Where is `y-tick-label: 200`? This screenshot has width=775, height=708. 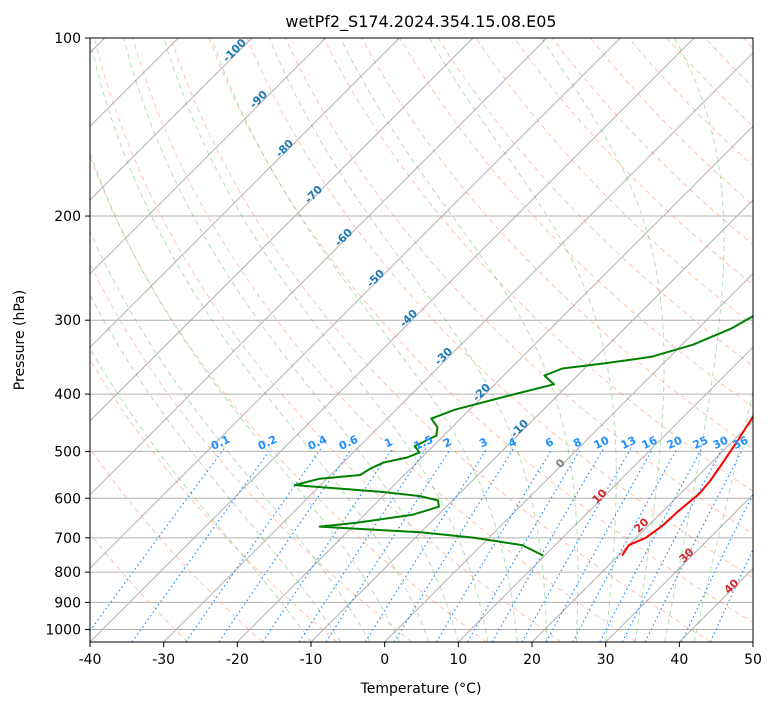 y-tick-label: 200 is located at coordinates (67, 217).